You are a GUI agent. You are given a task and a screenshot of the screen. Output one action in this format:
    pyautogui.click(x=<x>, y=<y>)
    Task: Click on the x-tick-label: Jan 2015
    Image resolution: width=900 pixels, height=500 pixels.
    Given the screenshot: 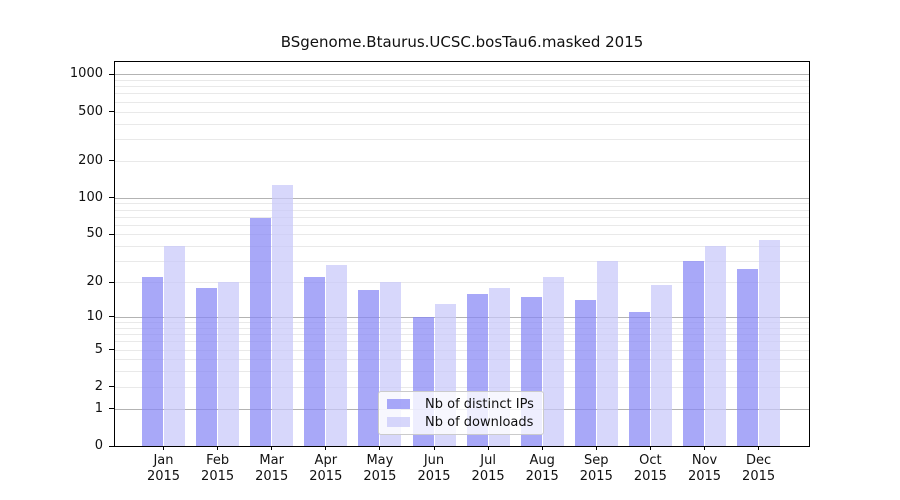 What is the action you would take?
    pyautogui.click(x=164, y=469)
    